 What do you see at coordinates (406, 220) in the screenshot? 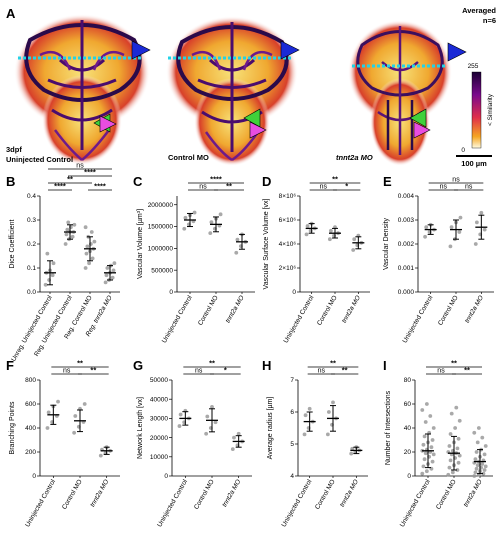
I see `y-tick-label: 0.003` at bounding box center [406, 220].